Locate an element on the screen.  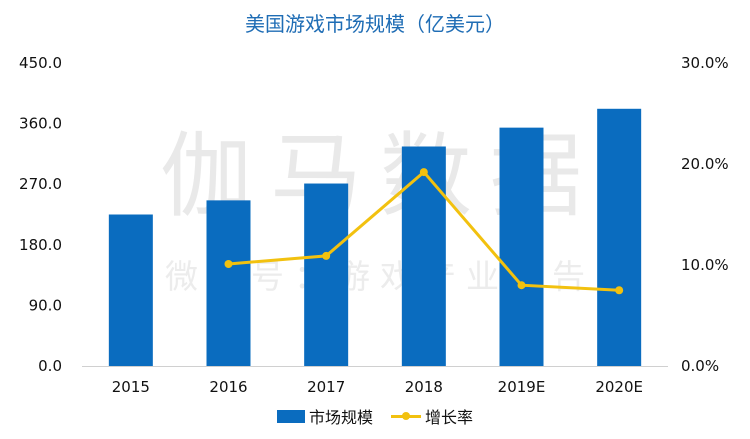
y-left-tick-label: 450.0 is located at coordinates (40, 63).